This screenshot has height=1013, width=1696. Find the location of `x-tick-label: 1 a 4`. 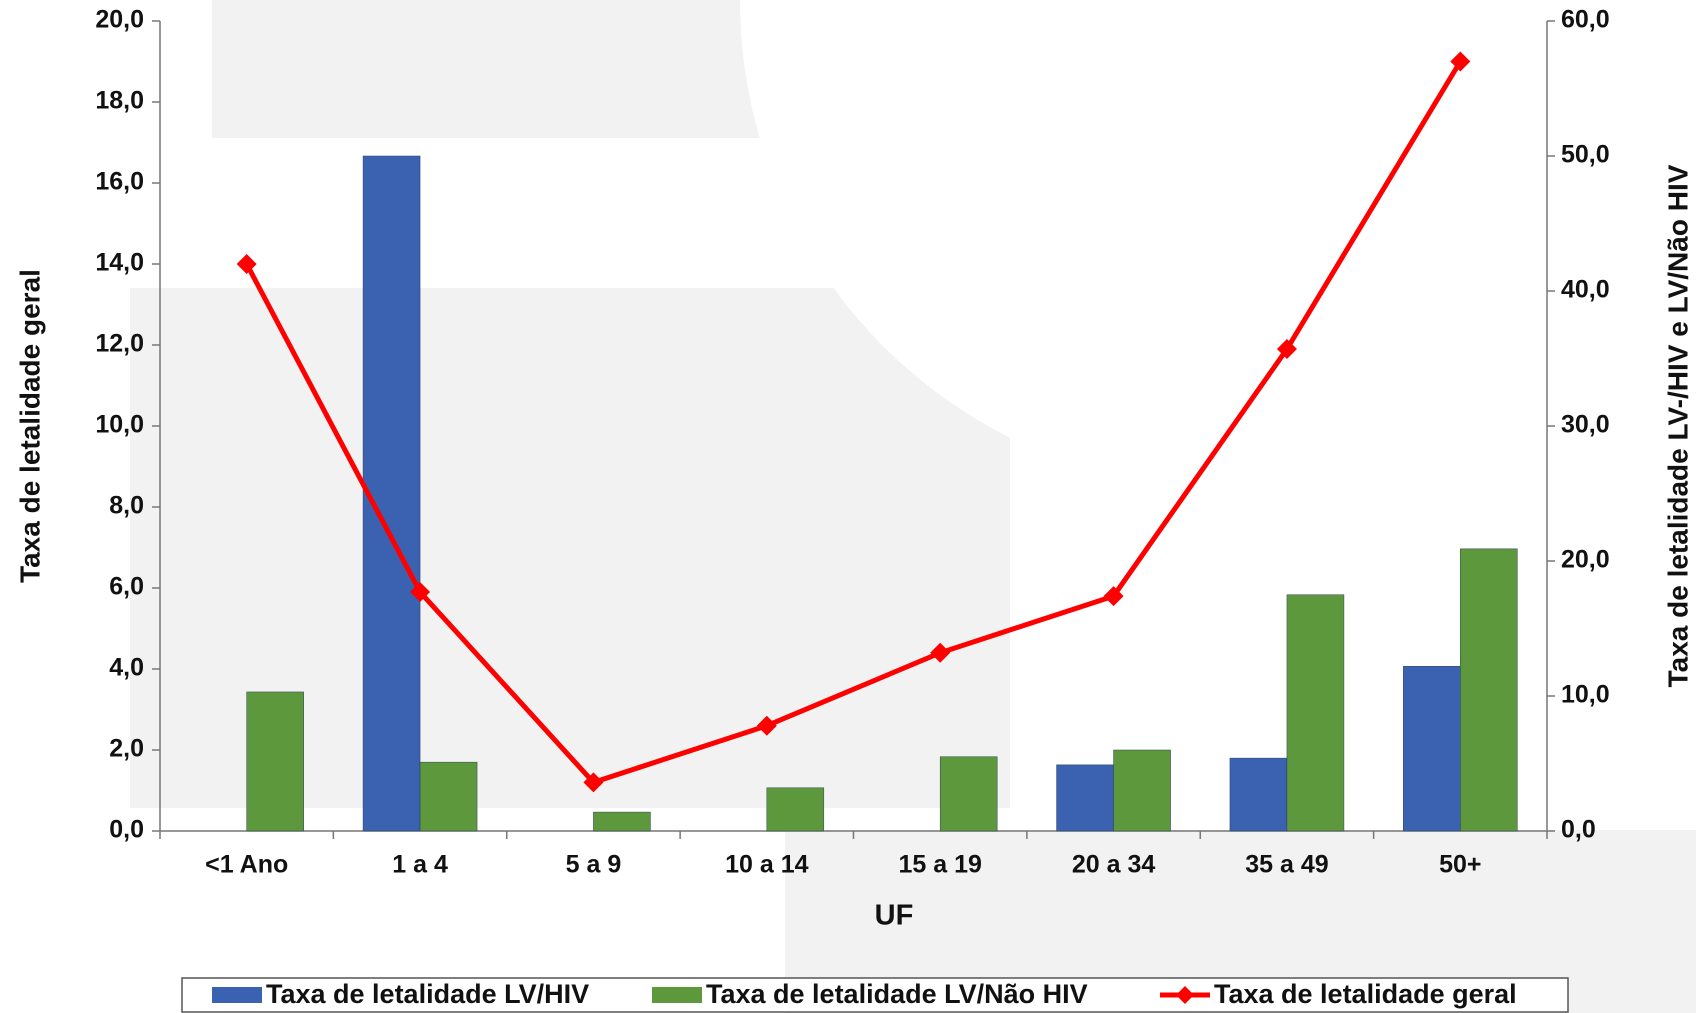

x-tick-label: 1 a 4 is located at coordinates (420, 865).